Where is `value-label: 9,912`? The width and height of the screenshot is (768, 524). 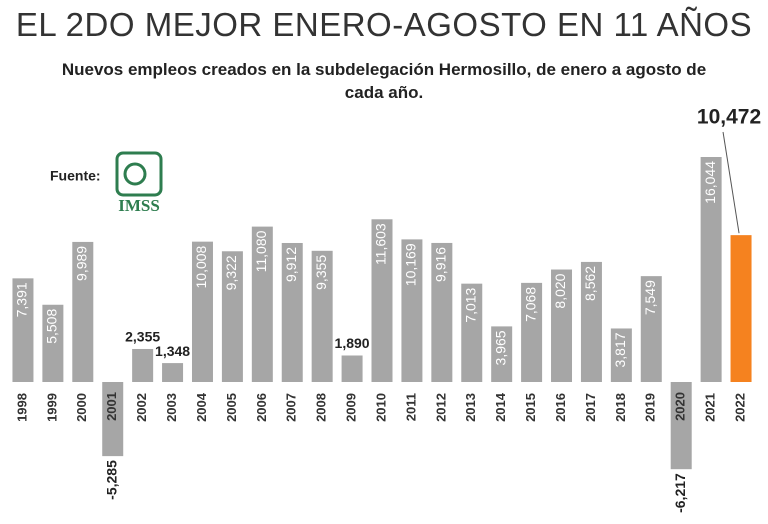 value-label: 9,912 is located at coordinates (291, 264).